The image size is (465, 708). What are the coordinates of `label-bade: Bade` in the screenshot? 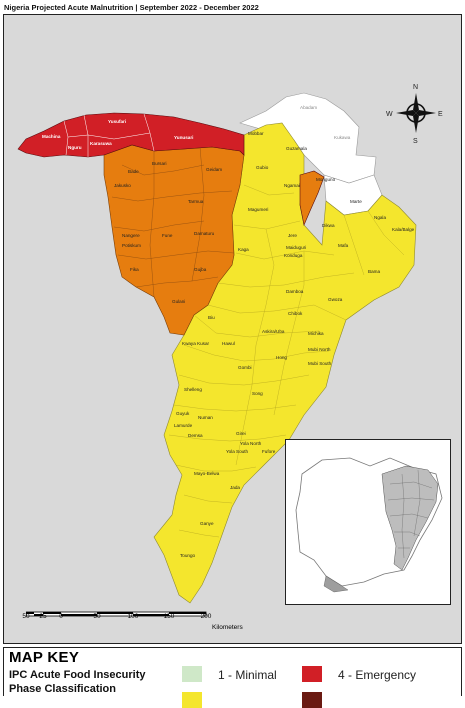 It's located at (133, 171).